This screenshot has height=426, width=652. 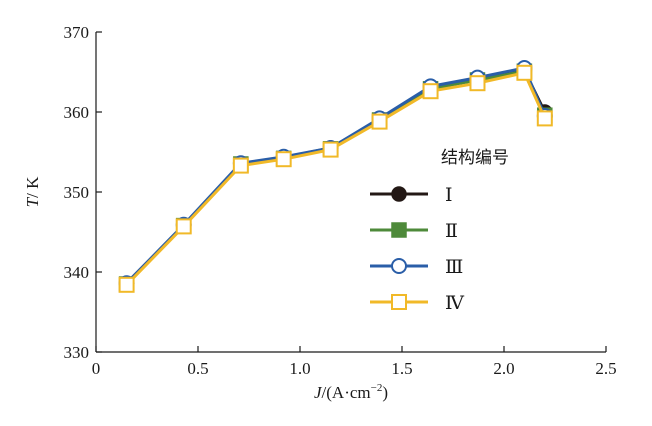 What do you see at coordinates (96, 368) in the screenshot?
I see `x-tick-label: 0` at bounding box center [96, 368].